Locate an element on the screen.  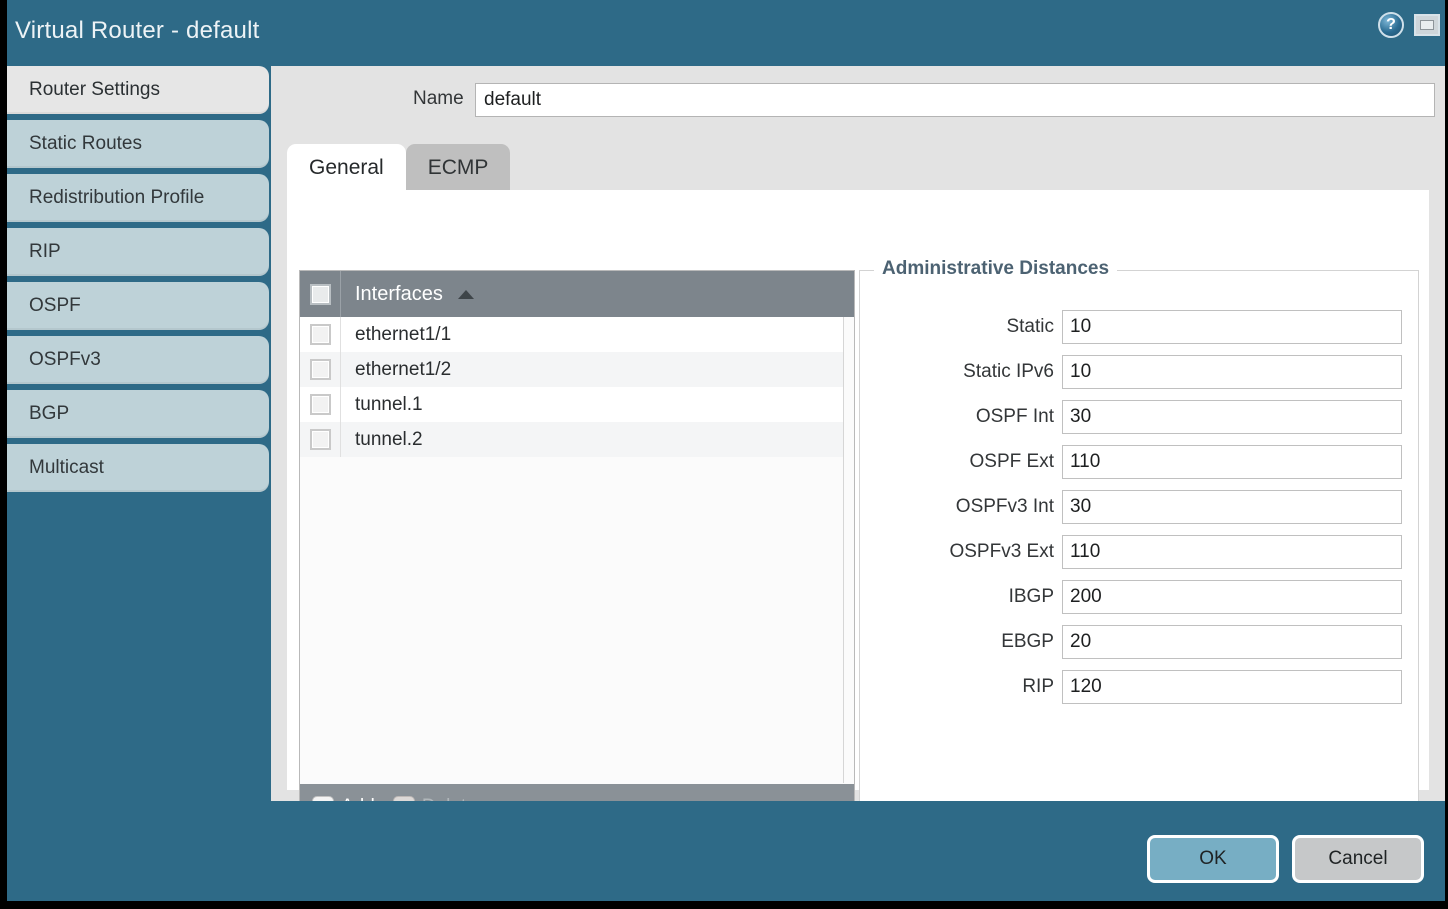
select-all-cell is located at coordinates (320, 294).